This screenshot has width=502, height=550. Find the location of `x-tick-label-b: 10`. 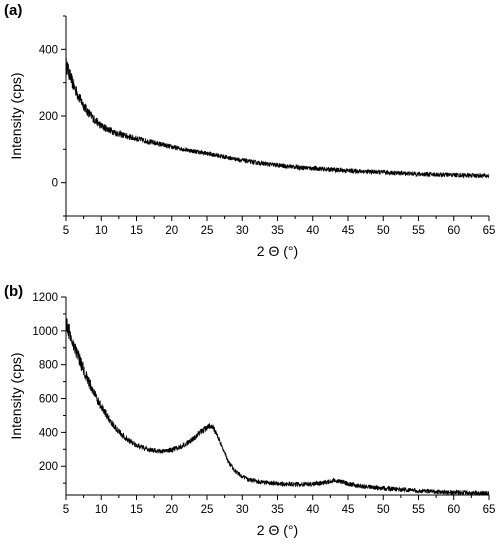

x-tick-label-b: 10 is located at coordinates (101, 510).